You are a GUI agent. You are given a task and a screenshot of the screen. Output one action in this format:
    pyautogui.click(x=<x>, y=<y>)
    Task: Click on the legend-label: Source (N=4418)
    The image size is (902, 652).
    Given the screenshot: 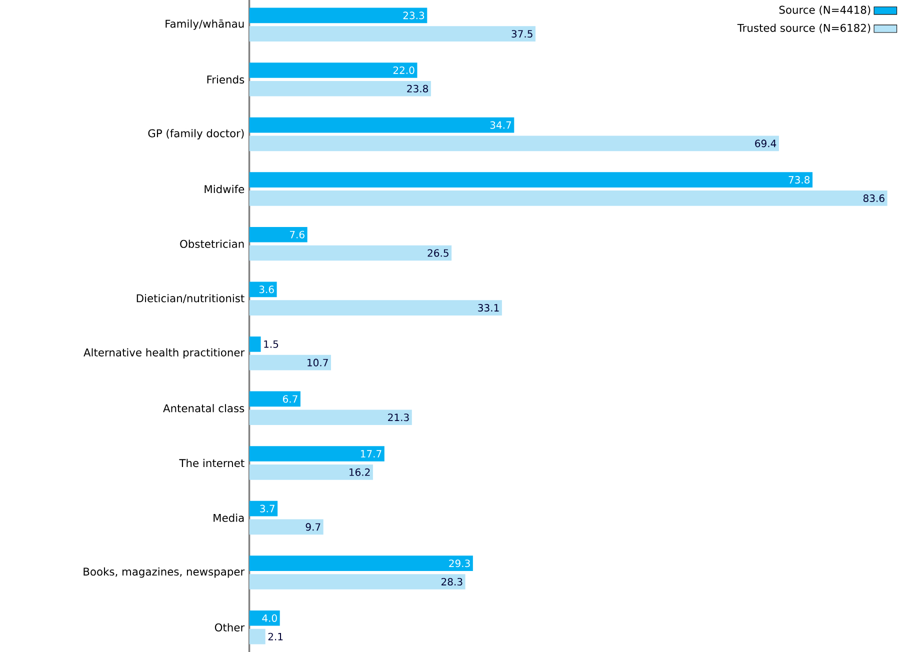 What is the action you would take?
    pyautogui.click(x=824, y=11)
    